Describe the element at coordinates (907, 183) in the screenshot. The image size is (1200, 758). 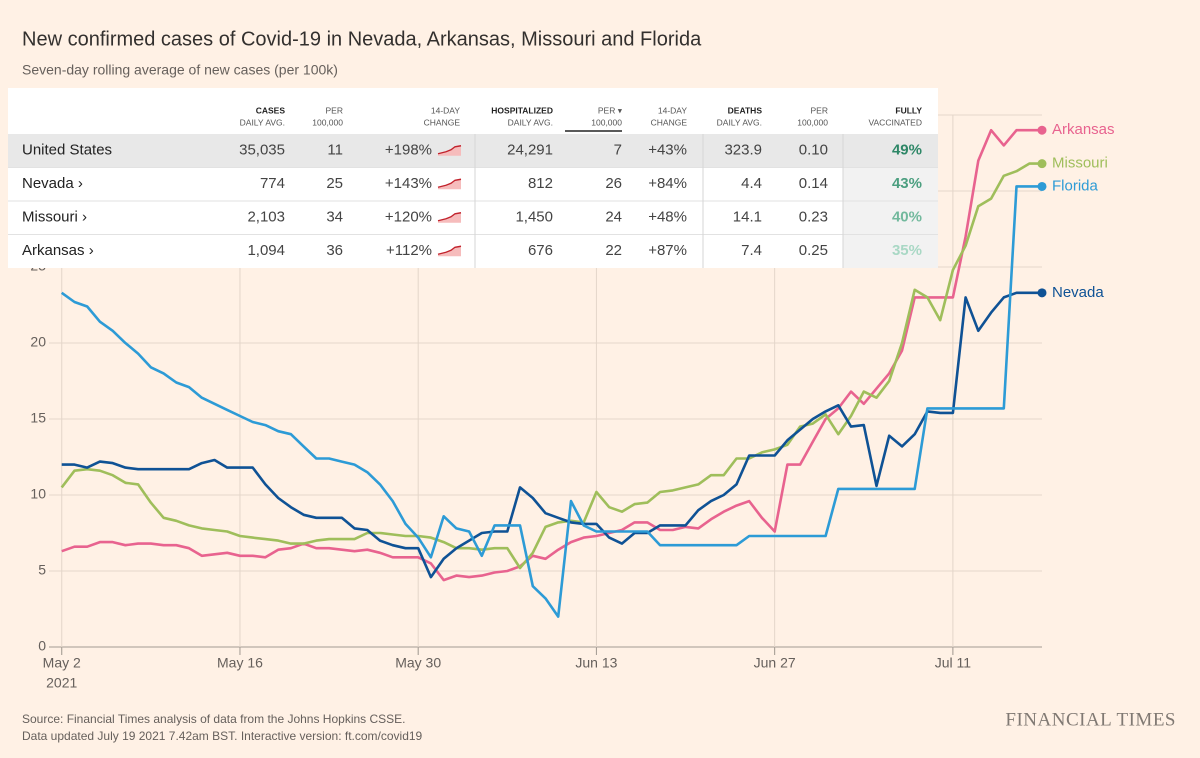
I see `table-cell: 43%` at that location.